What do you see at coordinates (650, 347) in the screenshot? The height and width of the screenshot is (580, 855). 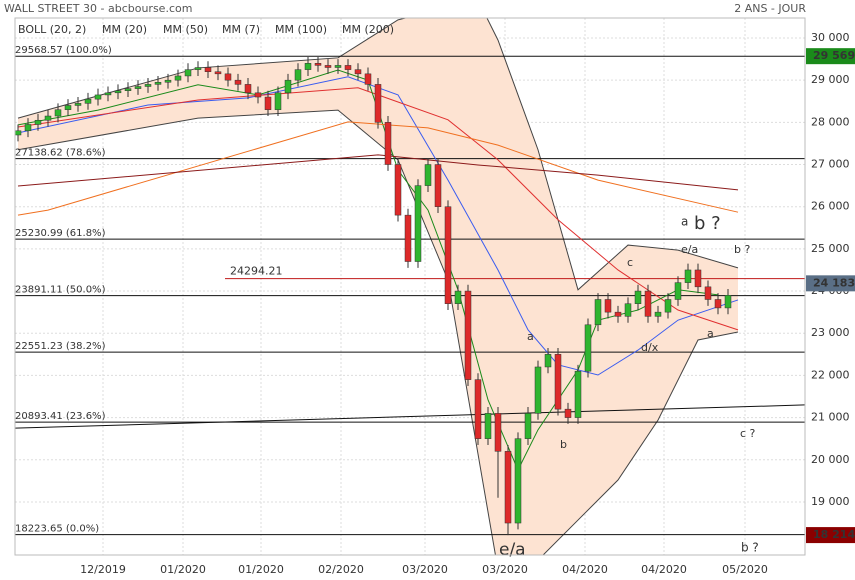 I see `wave-annotation: d/x` at bounding box center [650, 347].